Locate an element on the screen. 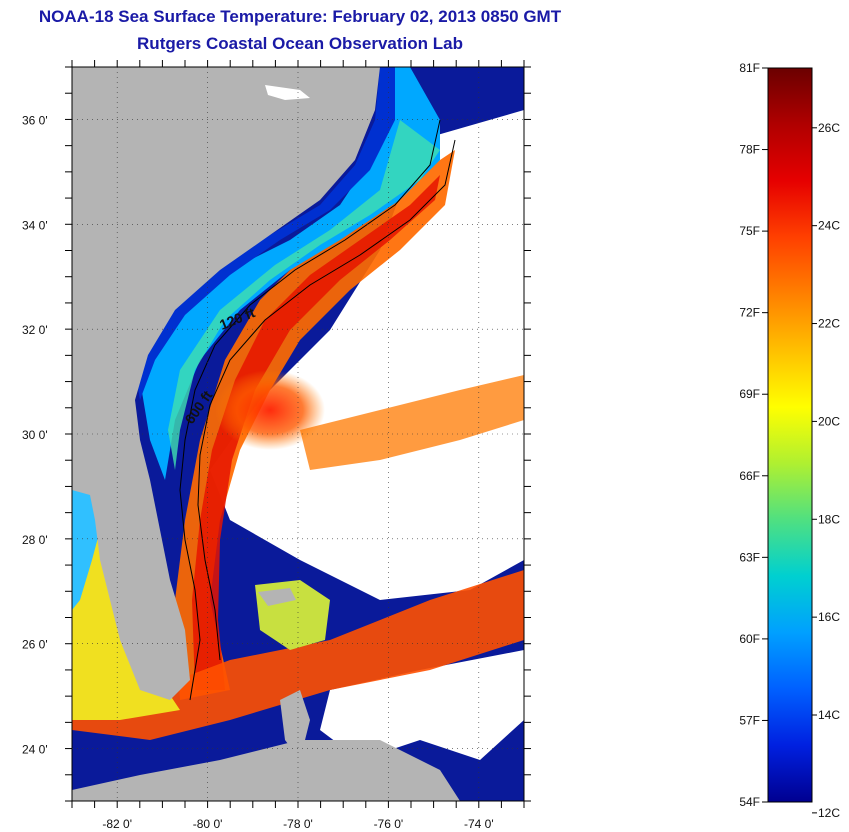 The width and height of the screenshot is (849, 832). lon-tick-label: -82 0' is located at coordinates (117, 824).